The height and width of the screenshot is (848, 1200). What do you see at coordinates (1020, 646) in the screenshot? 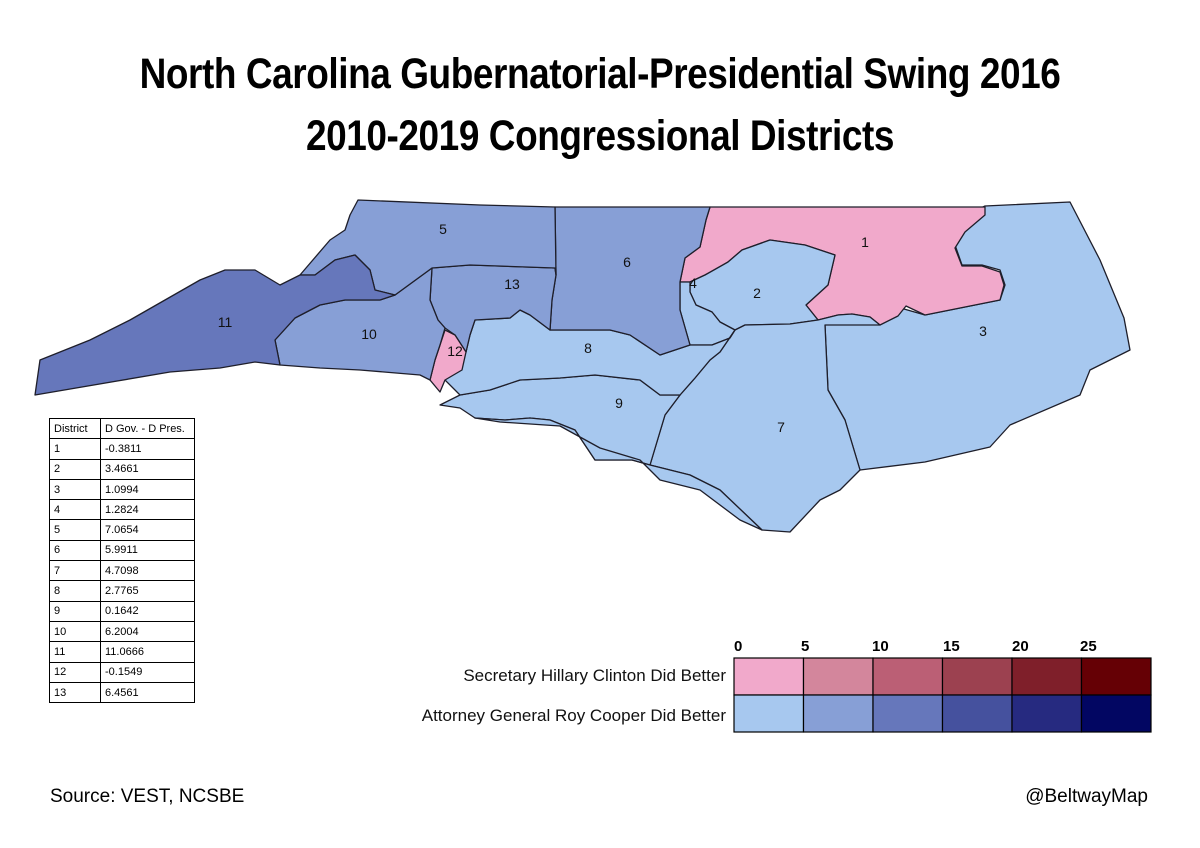
I see `legend-tick-20: 20` at bounding box center [1020, 646].